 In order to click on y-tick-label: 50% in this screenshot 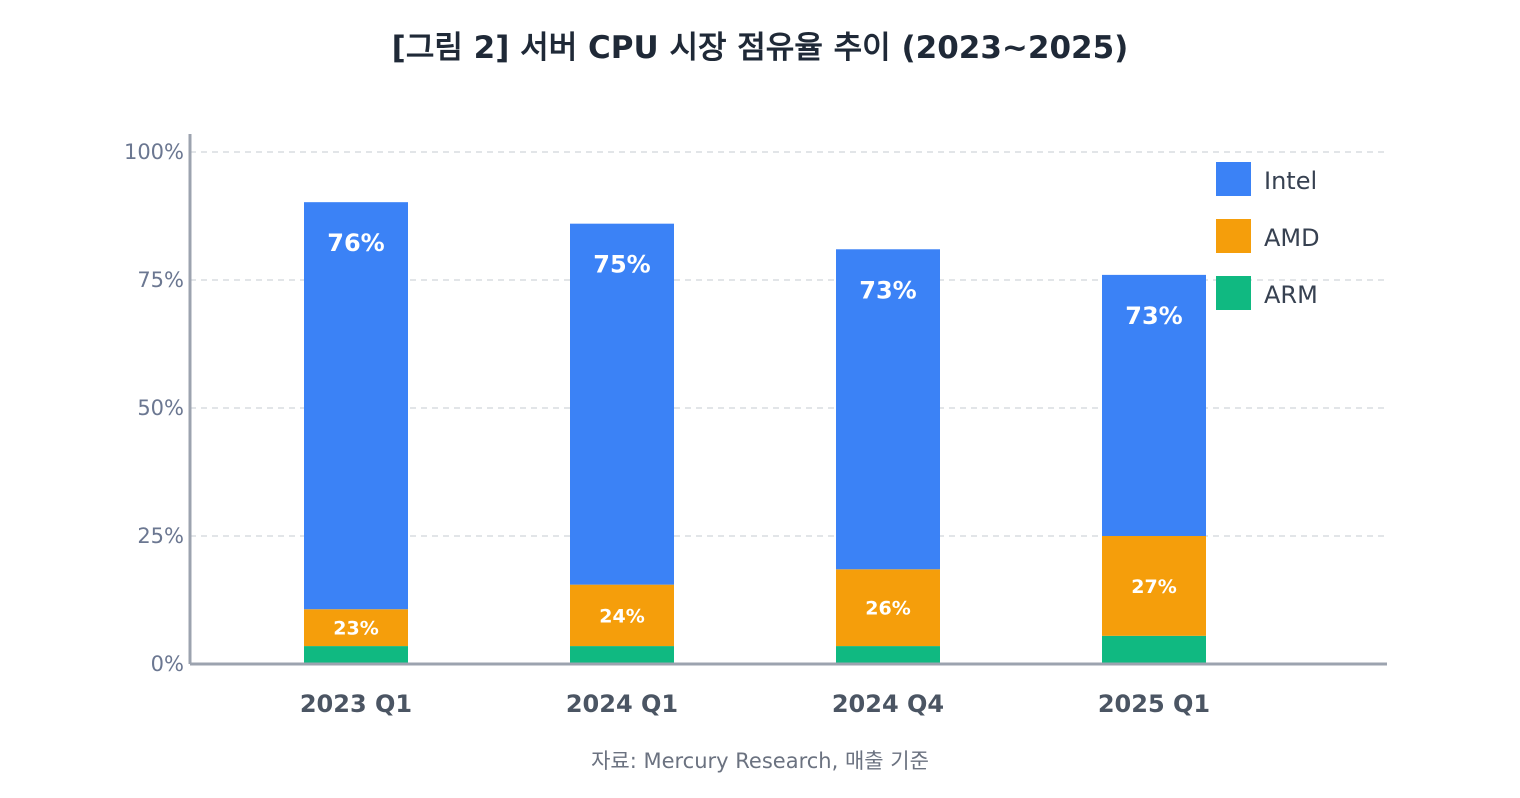, I will do `click(160, 408)`.